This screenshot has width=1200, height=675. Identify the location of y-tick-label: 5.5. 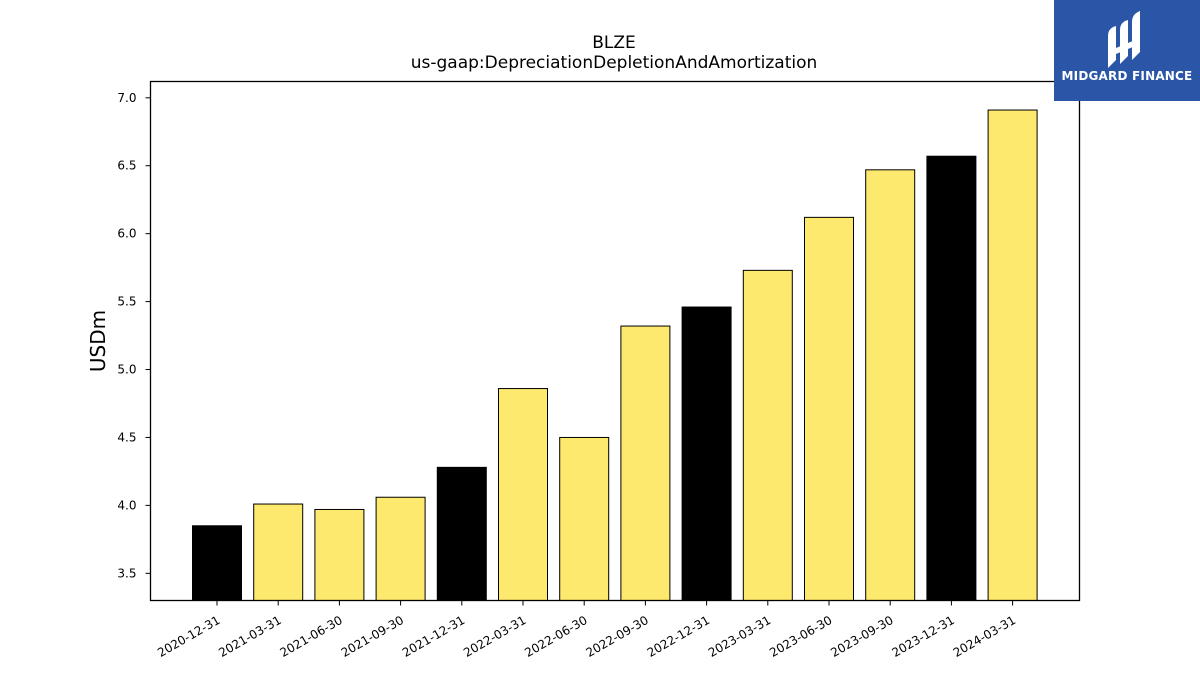
(126, 302).